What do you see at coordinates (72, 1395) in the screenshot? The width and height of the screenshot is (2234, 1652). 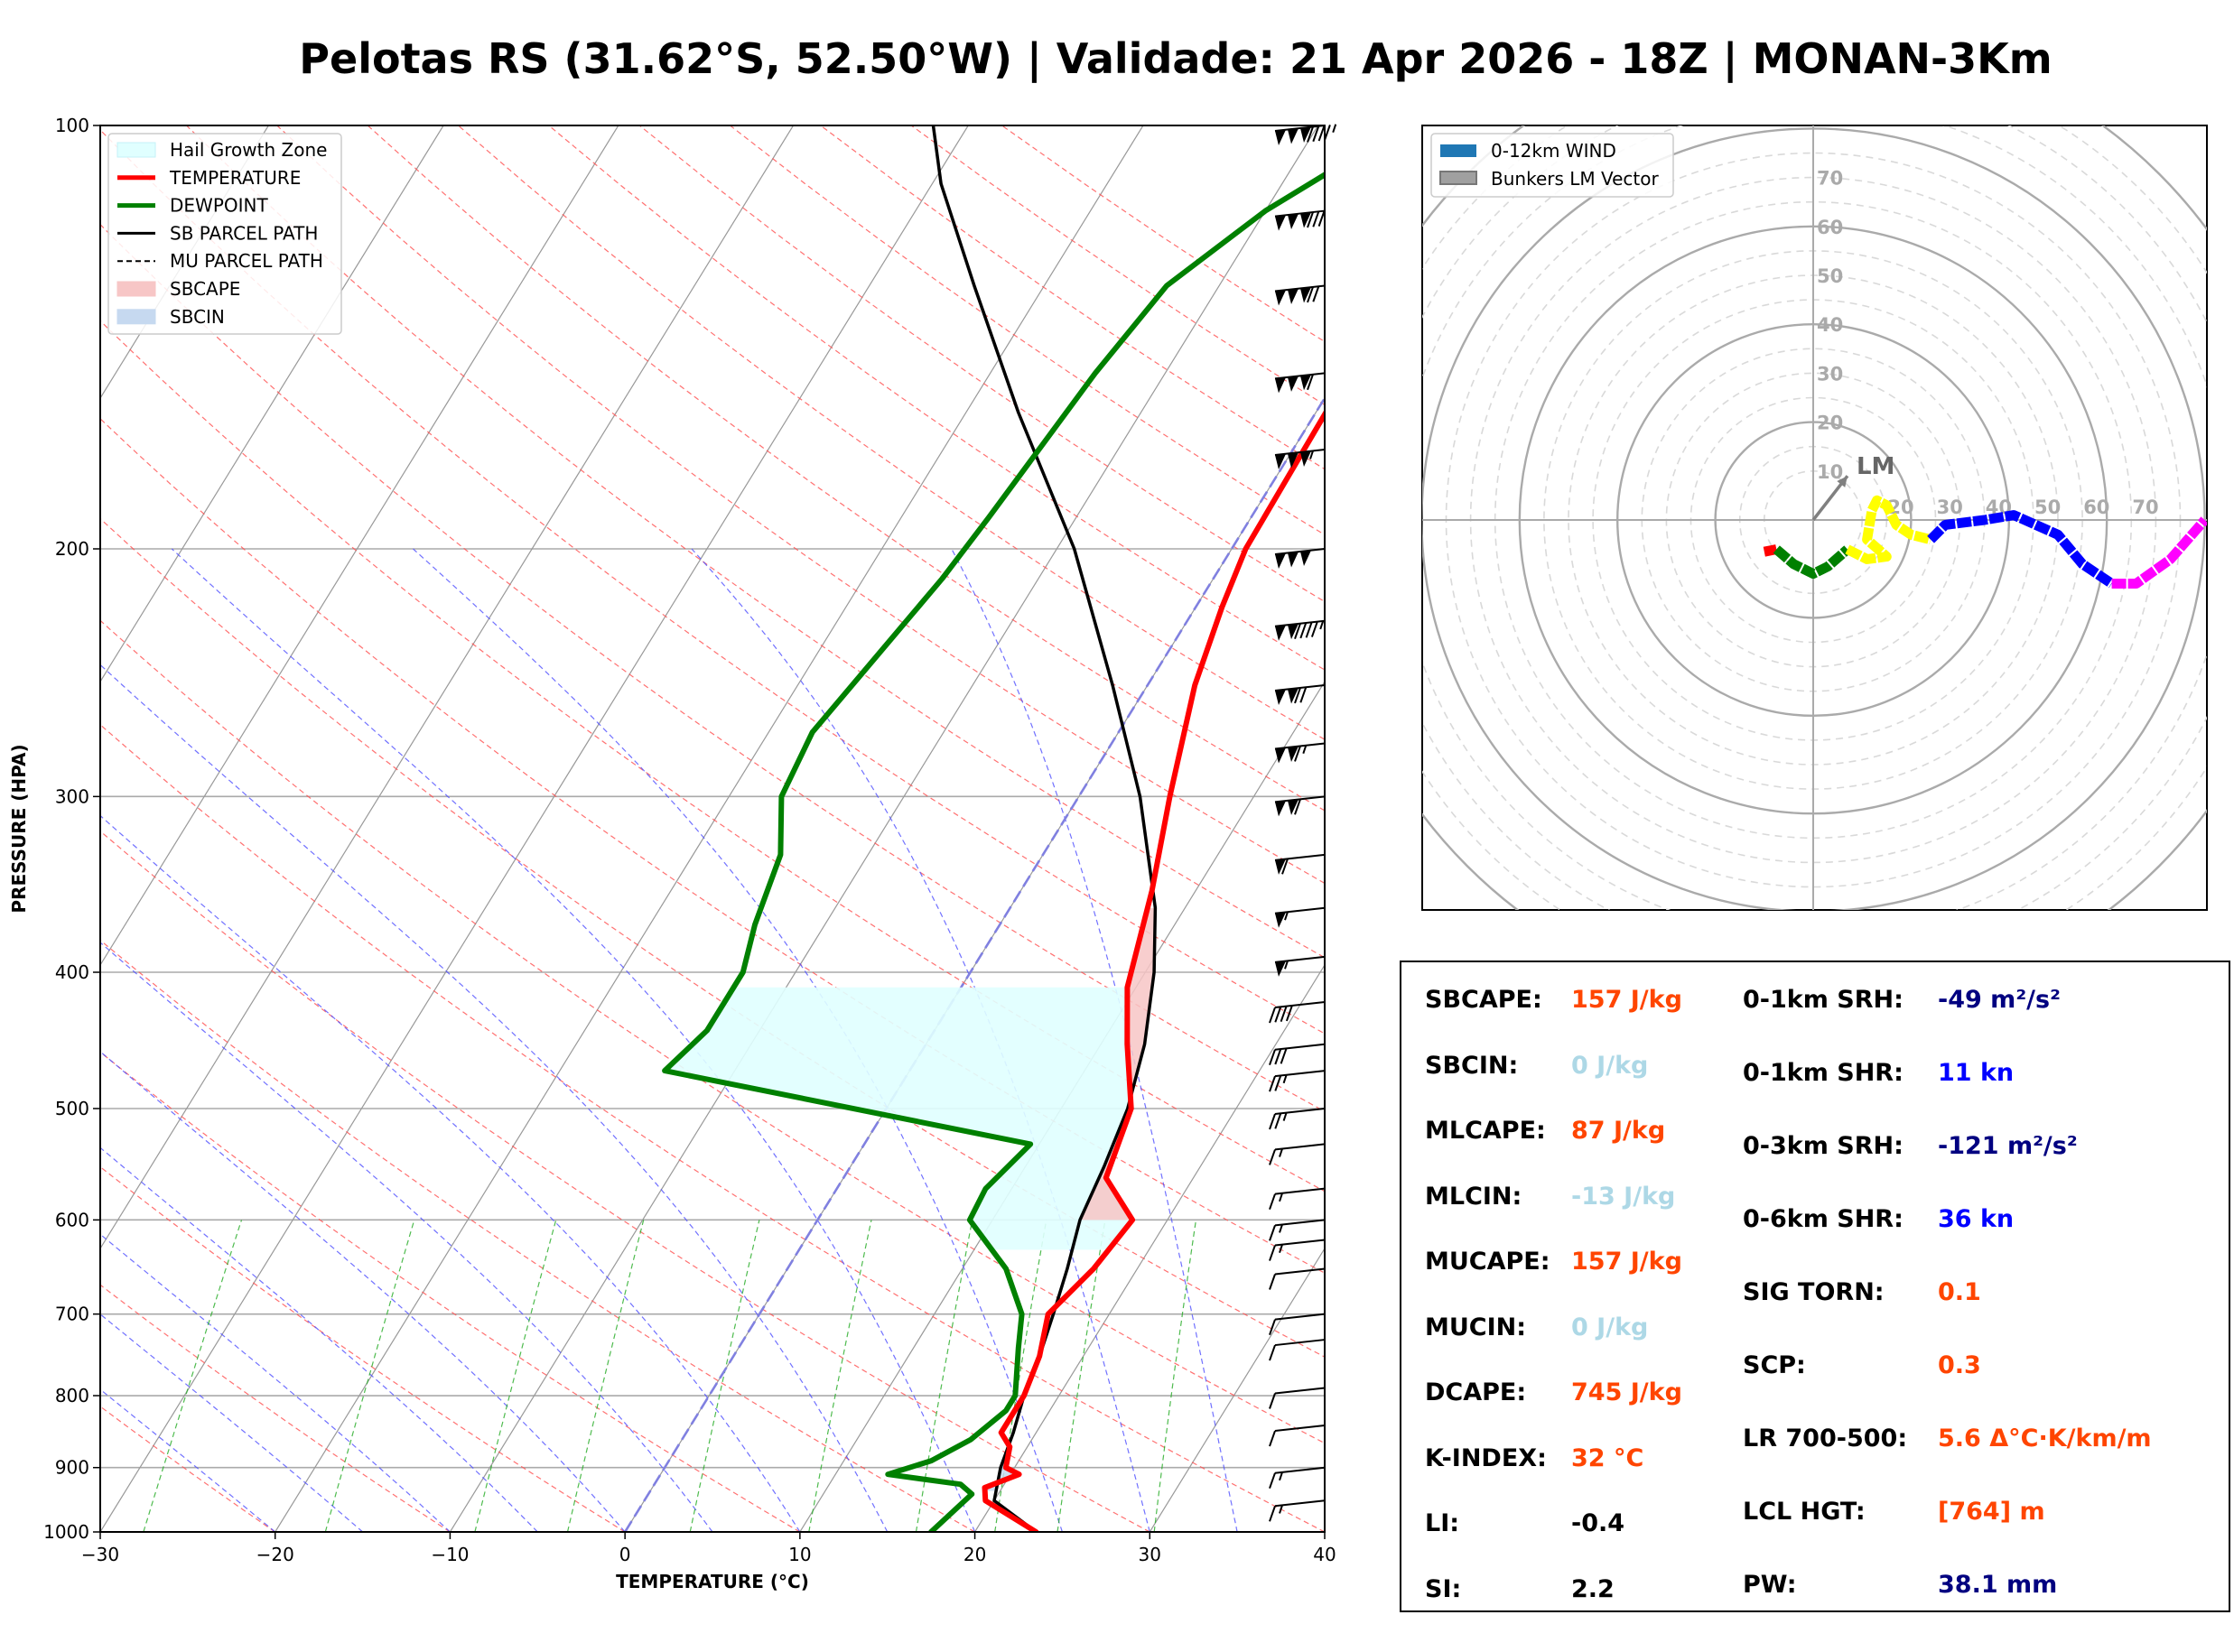 I see `y-tick-label: 800` at bounding box center [72, 1395].